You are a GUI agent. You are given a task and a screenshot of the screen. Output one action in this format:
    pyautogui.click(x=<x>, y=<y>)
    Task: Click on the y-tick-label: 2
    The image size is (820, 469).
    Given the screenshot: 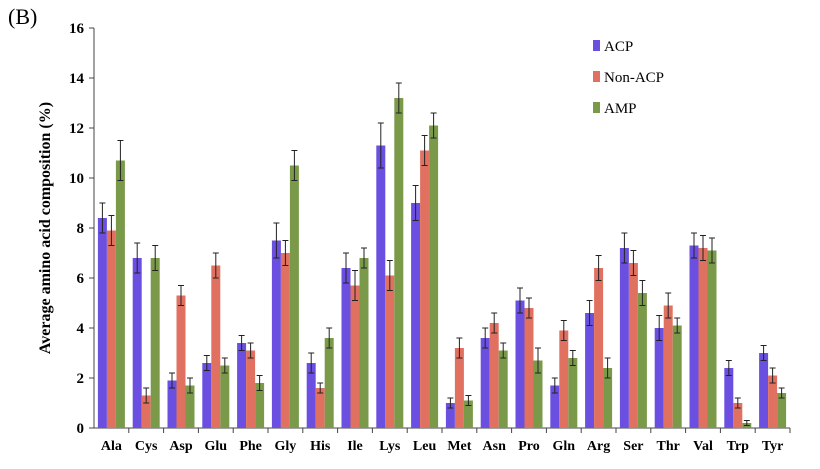 What is the action you would take?
    pyautogui.click(x=81, y=379)
    